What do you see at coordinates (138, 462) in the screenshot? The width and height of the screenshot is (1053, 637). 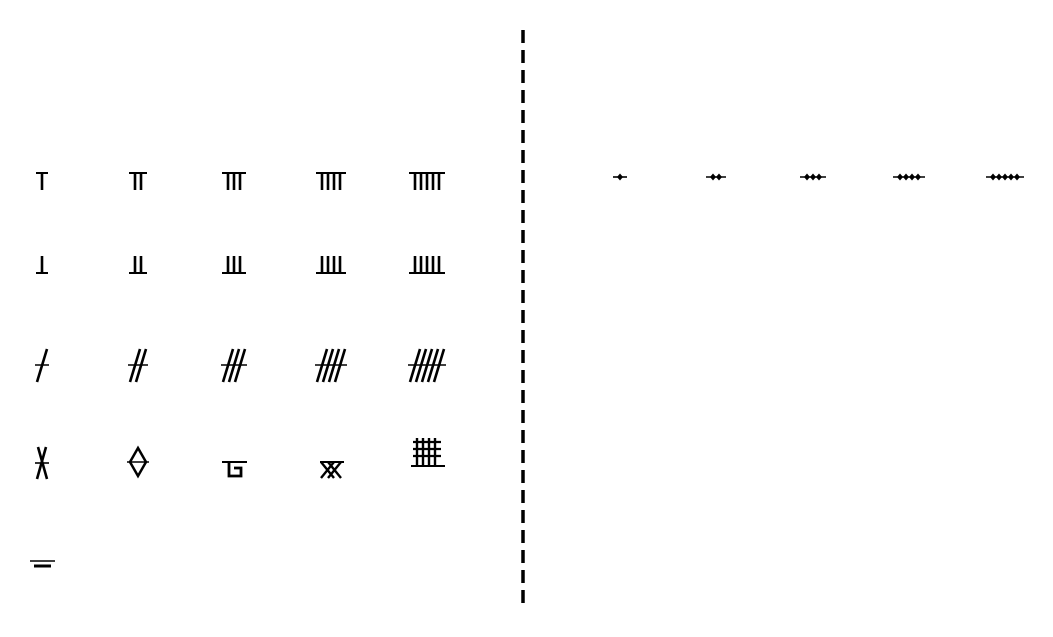 I see `diamond-mark` at bounding box center [138, 462].